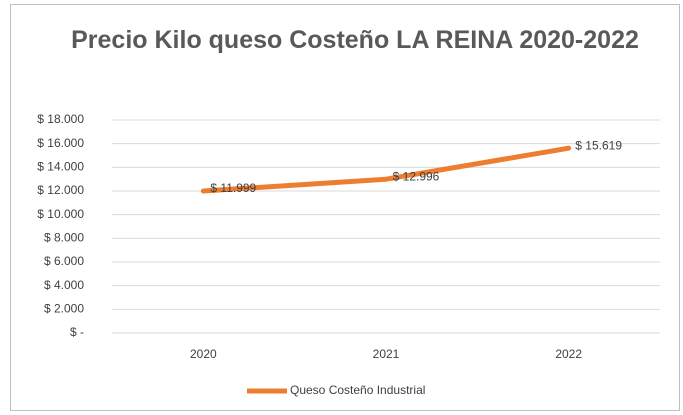  Describe the element at coordinates (568, 354) in the screenshot. I see `x-tick-label: 2022` at that location.